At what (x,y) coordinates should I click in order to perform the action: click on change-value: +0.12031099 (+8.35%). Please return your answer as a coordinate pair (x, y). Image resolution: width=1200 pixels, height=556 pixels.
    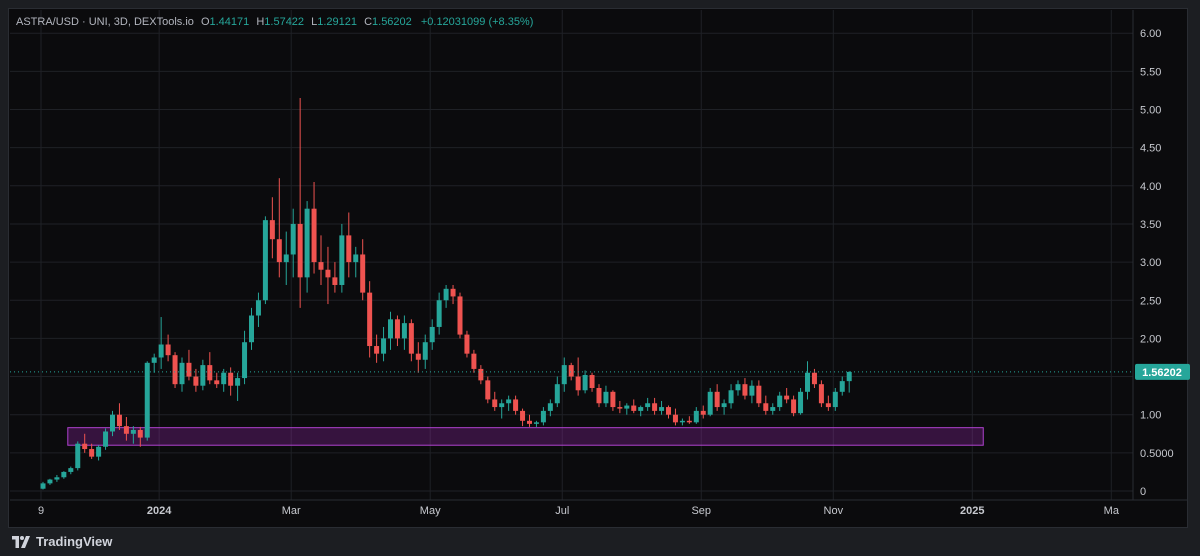
    Looking at the image, I should click on (477, 22).